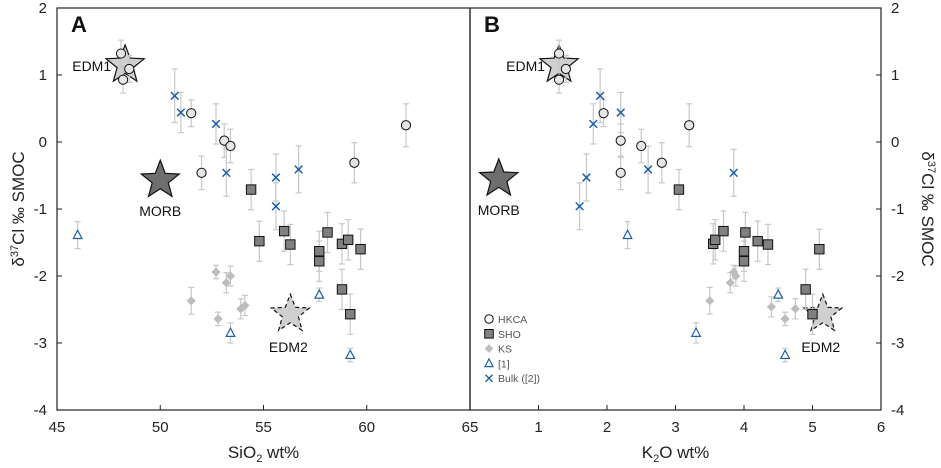 This screenshot has width=941, height=468. What do you see at coordinates (366, 427) in the screenshot?
I see `x-tick-label: 60` at bounding box center [366, 427].